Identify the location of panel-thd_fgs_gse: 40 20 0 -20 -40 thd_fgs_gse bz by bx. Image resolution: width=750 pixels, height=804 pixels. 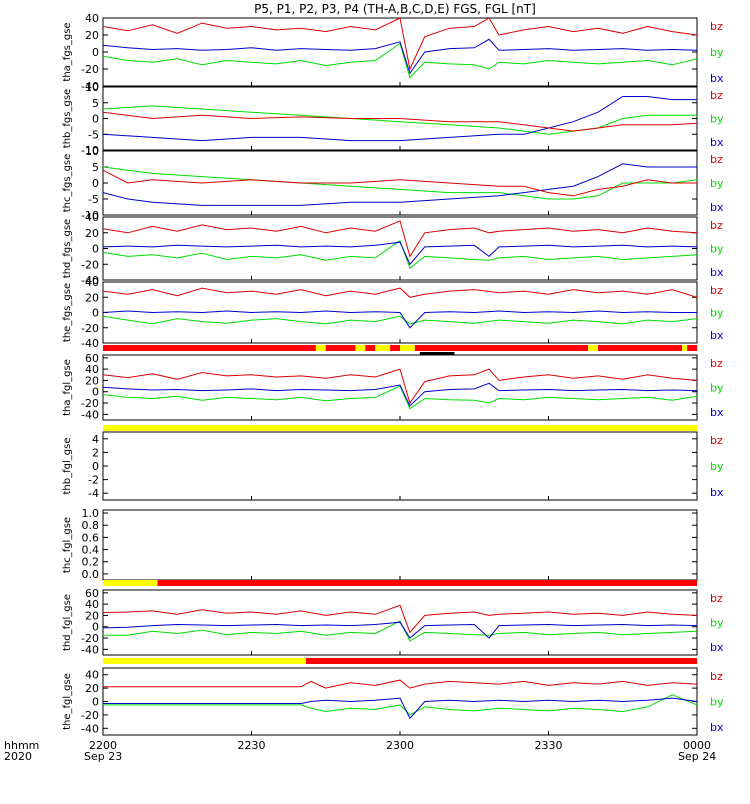
(393, 249).